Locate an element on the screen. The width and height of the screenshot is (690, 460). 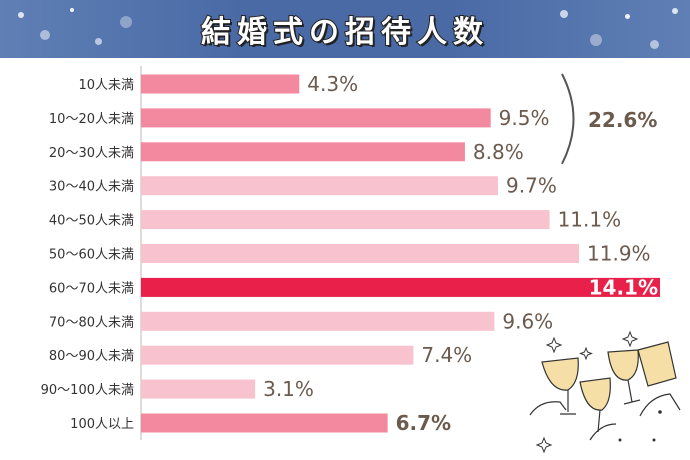
category-label: 20〜30人未満 is located at coordinates (91, 153).